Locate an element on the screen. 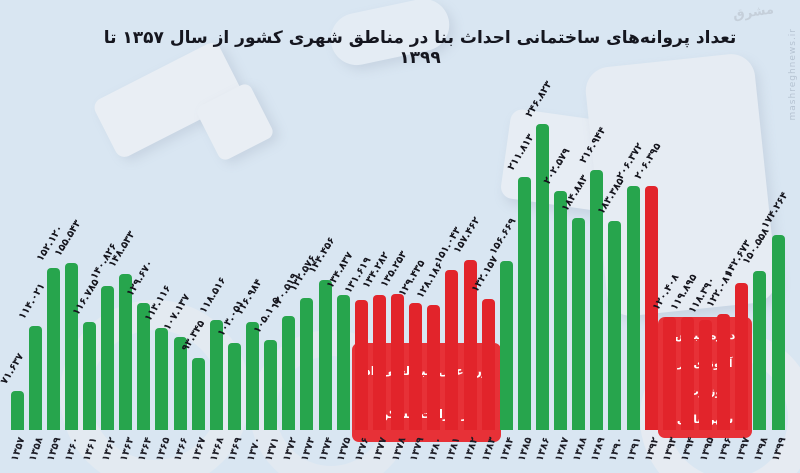 The width and height of the screenshot is (800, 473). bar-value-label: ۱۱۴.۰۲۱ is located at coordinates (32, 301).